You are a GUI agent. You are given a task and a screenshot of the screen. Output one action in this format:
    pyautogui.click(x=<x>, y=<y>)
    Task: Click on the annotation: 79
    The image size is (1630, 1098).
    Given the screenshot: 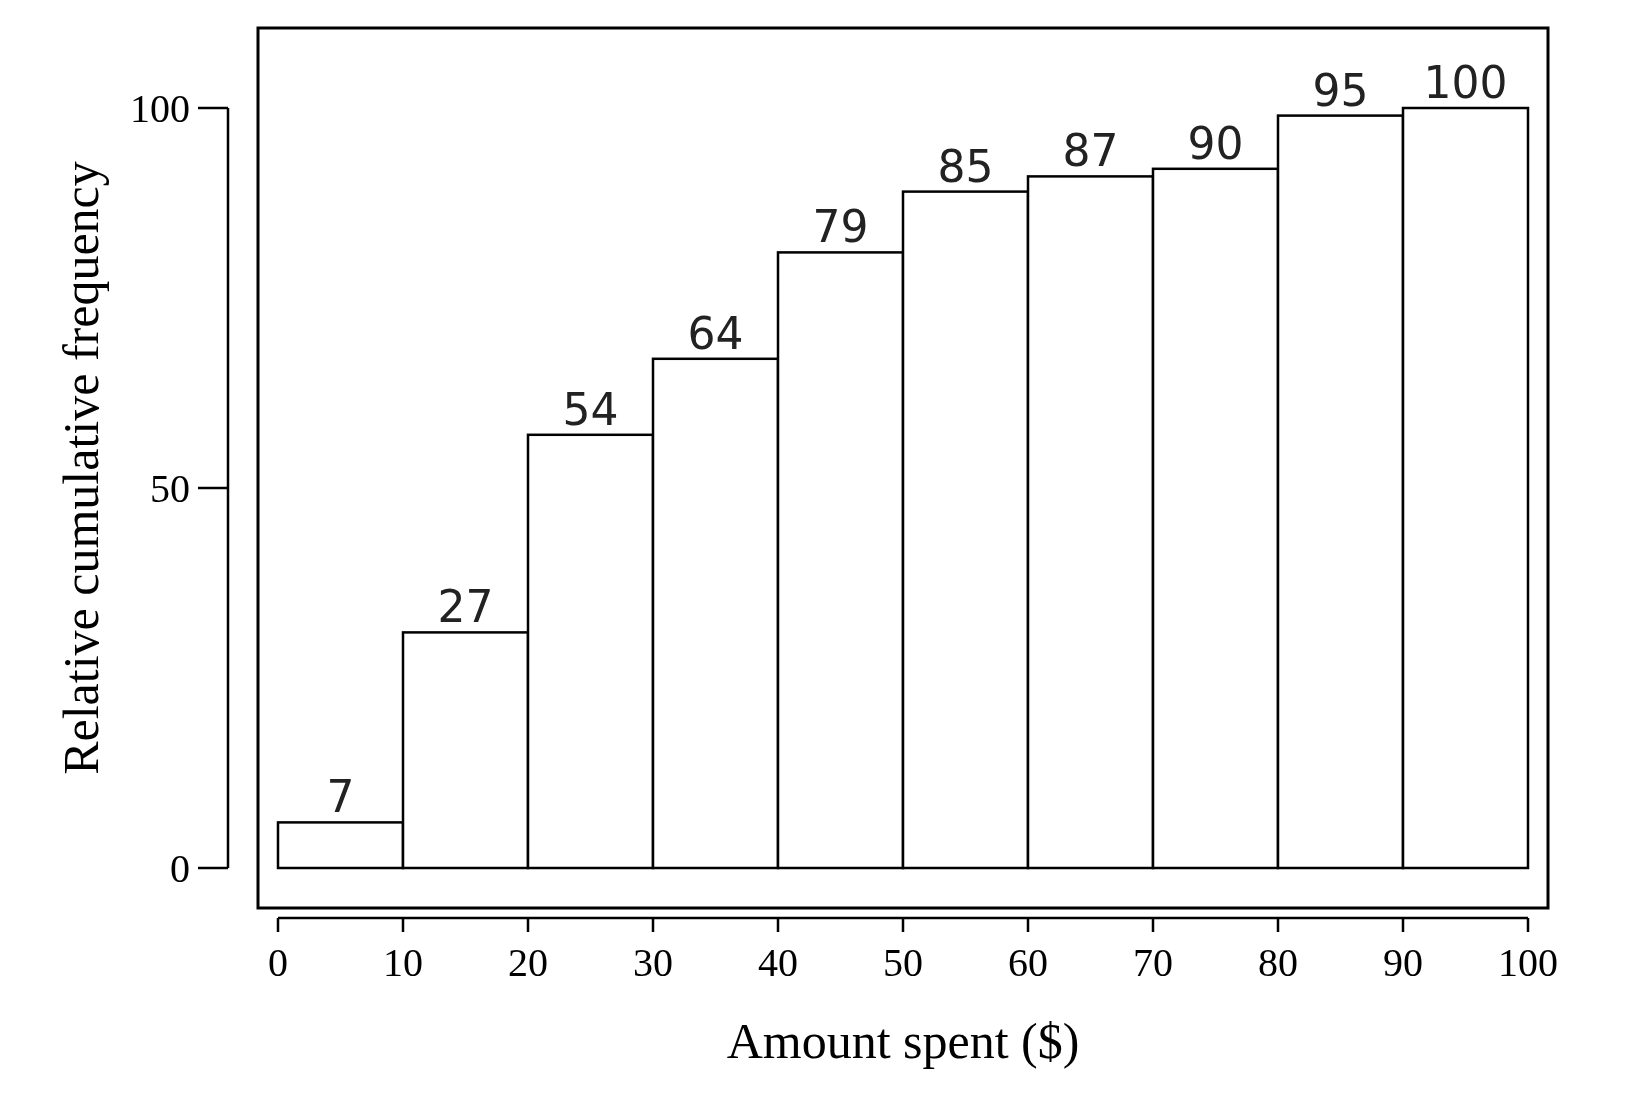 What is the action you would take?
    pyautogui.click(x=840, y=227)
    